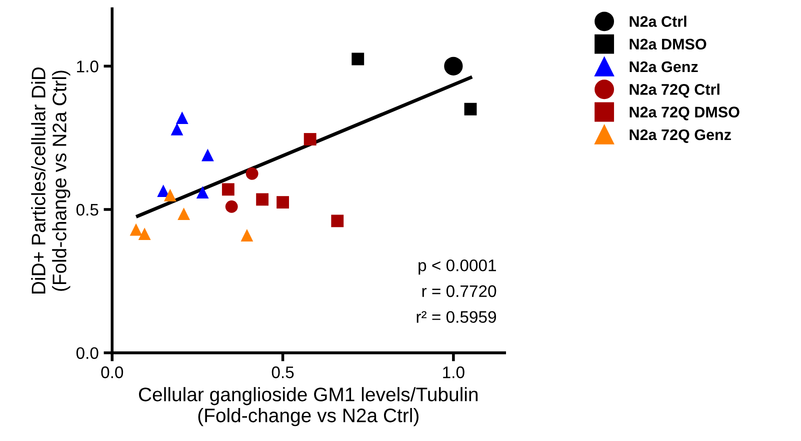 The image size is (801, 441). Describe the element at coordinates (675, 91) in the screenshot. I see `legend-label: N2a 72Q Ctrl` at that location.